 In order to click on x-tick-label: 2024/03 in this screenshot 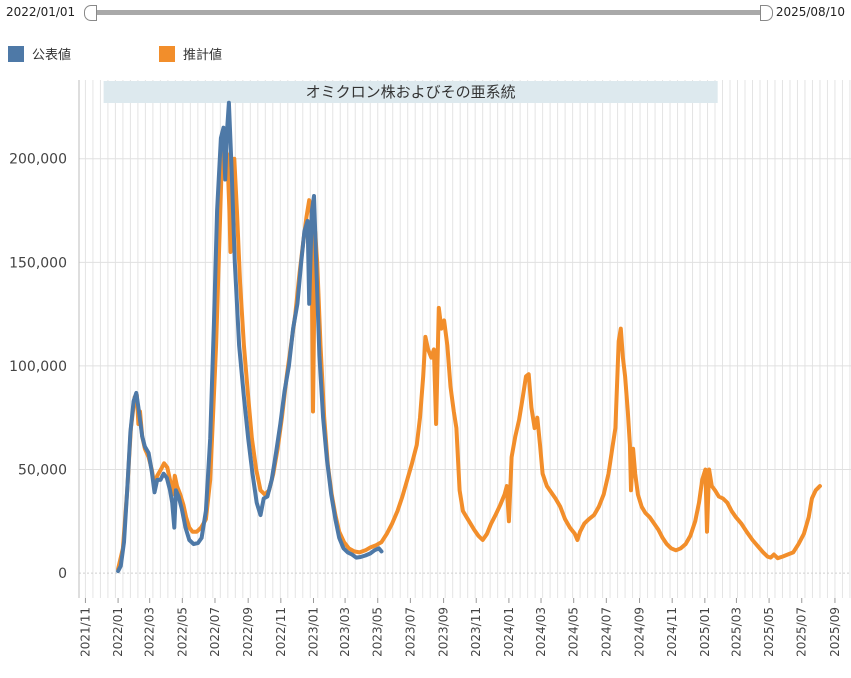, I will do `click(541, 632)`.